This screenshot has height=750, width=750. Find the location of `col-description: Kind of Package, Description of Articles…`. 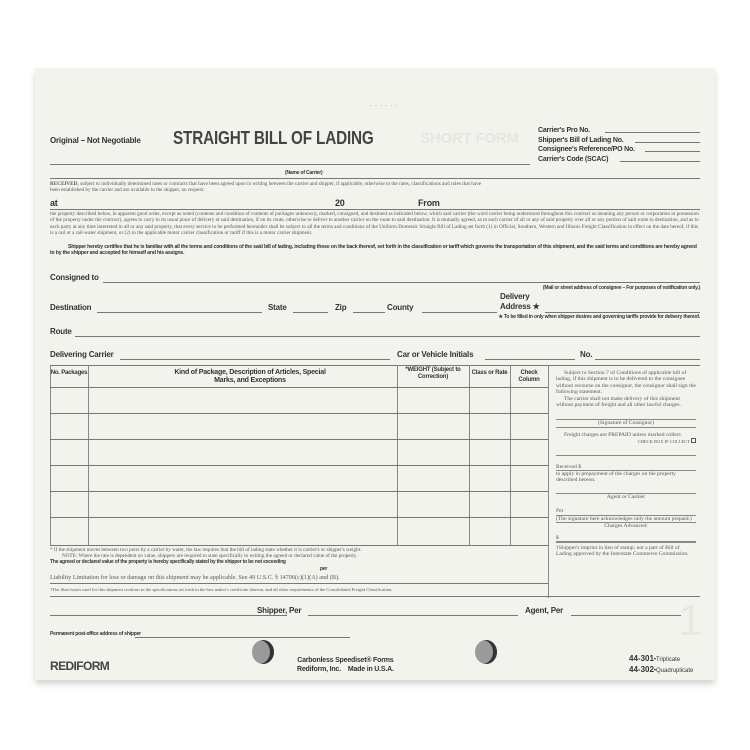

col-description: Kind of Package, Description of Articles… is located at coordinates (250, 376).